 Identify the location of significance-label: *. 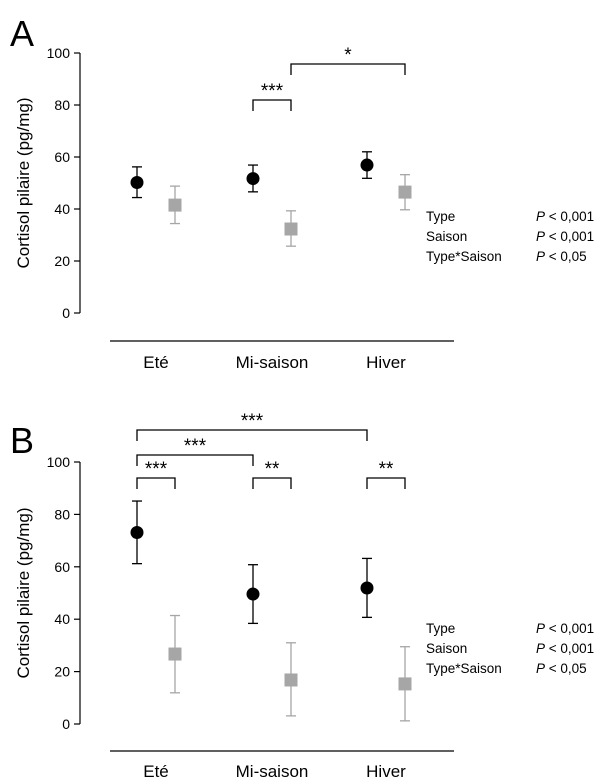
(348, 55).